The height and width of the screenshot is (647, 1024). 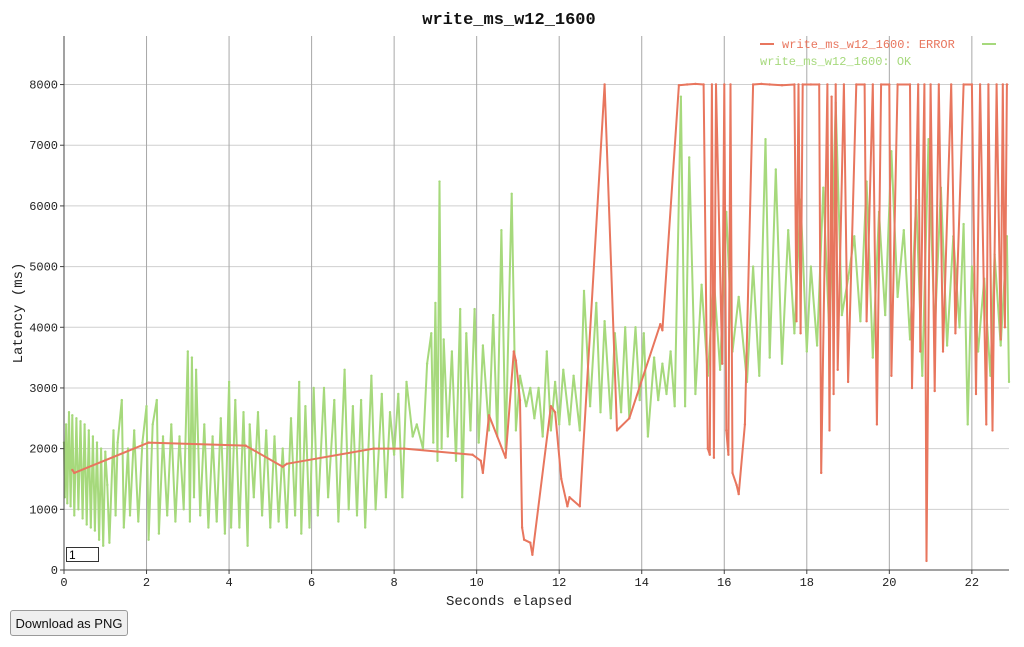 I want to click on x-tick-label: 8, so click(x=394, y=583).